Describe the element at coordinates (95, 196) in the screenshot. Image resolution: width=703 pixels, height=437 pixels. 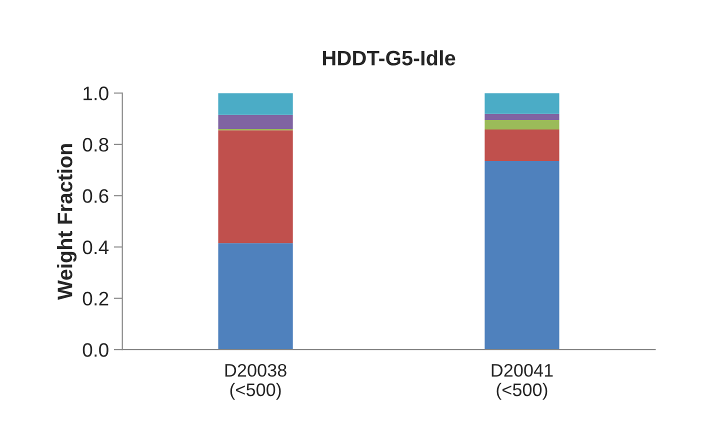
I see `y-tick-label: 0.6` at that location.